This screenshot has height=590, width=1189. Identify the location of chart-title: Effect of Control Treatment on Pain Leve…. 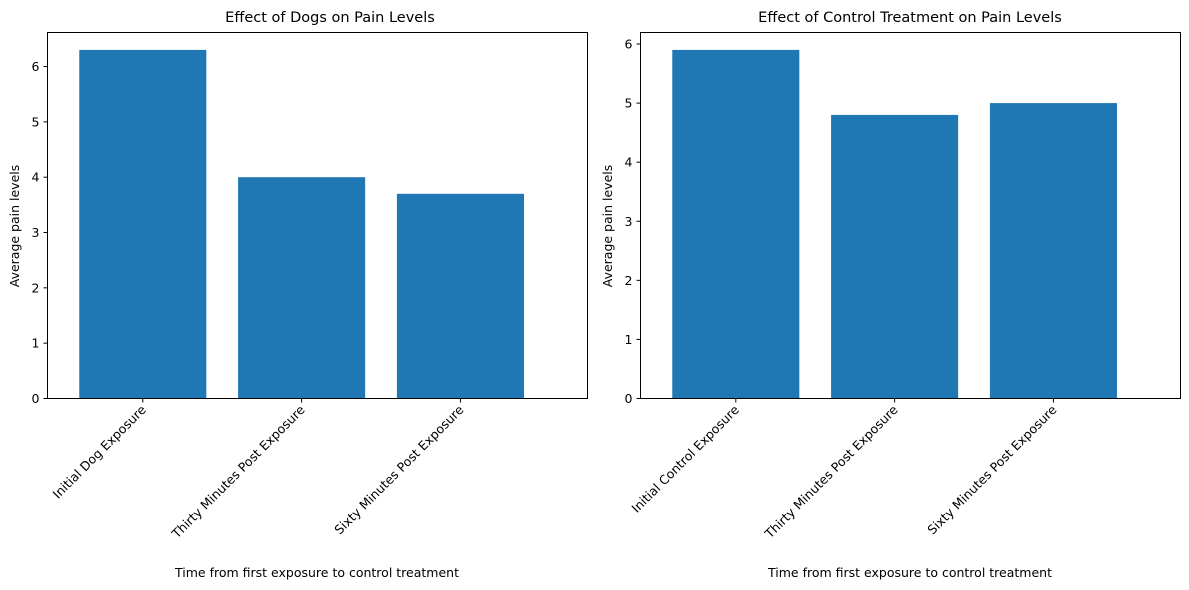
(910, 18).